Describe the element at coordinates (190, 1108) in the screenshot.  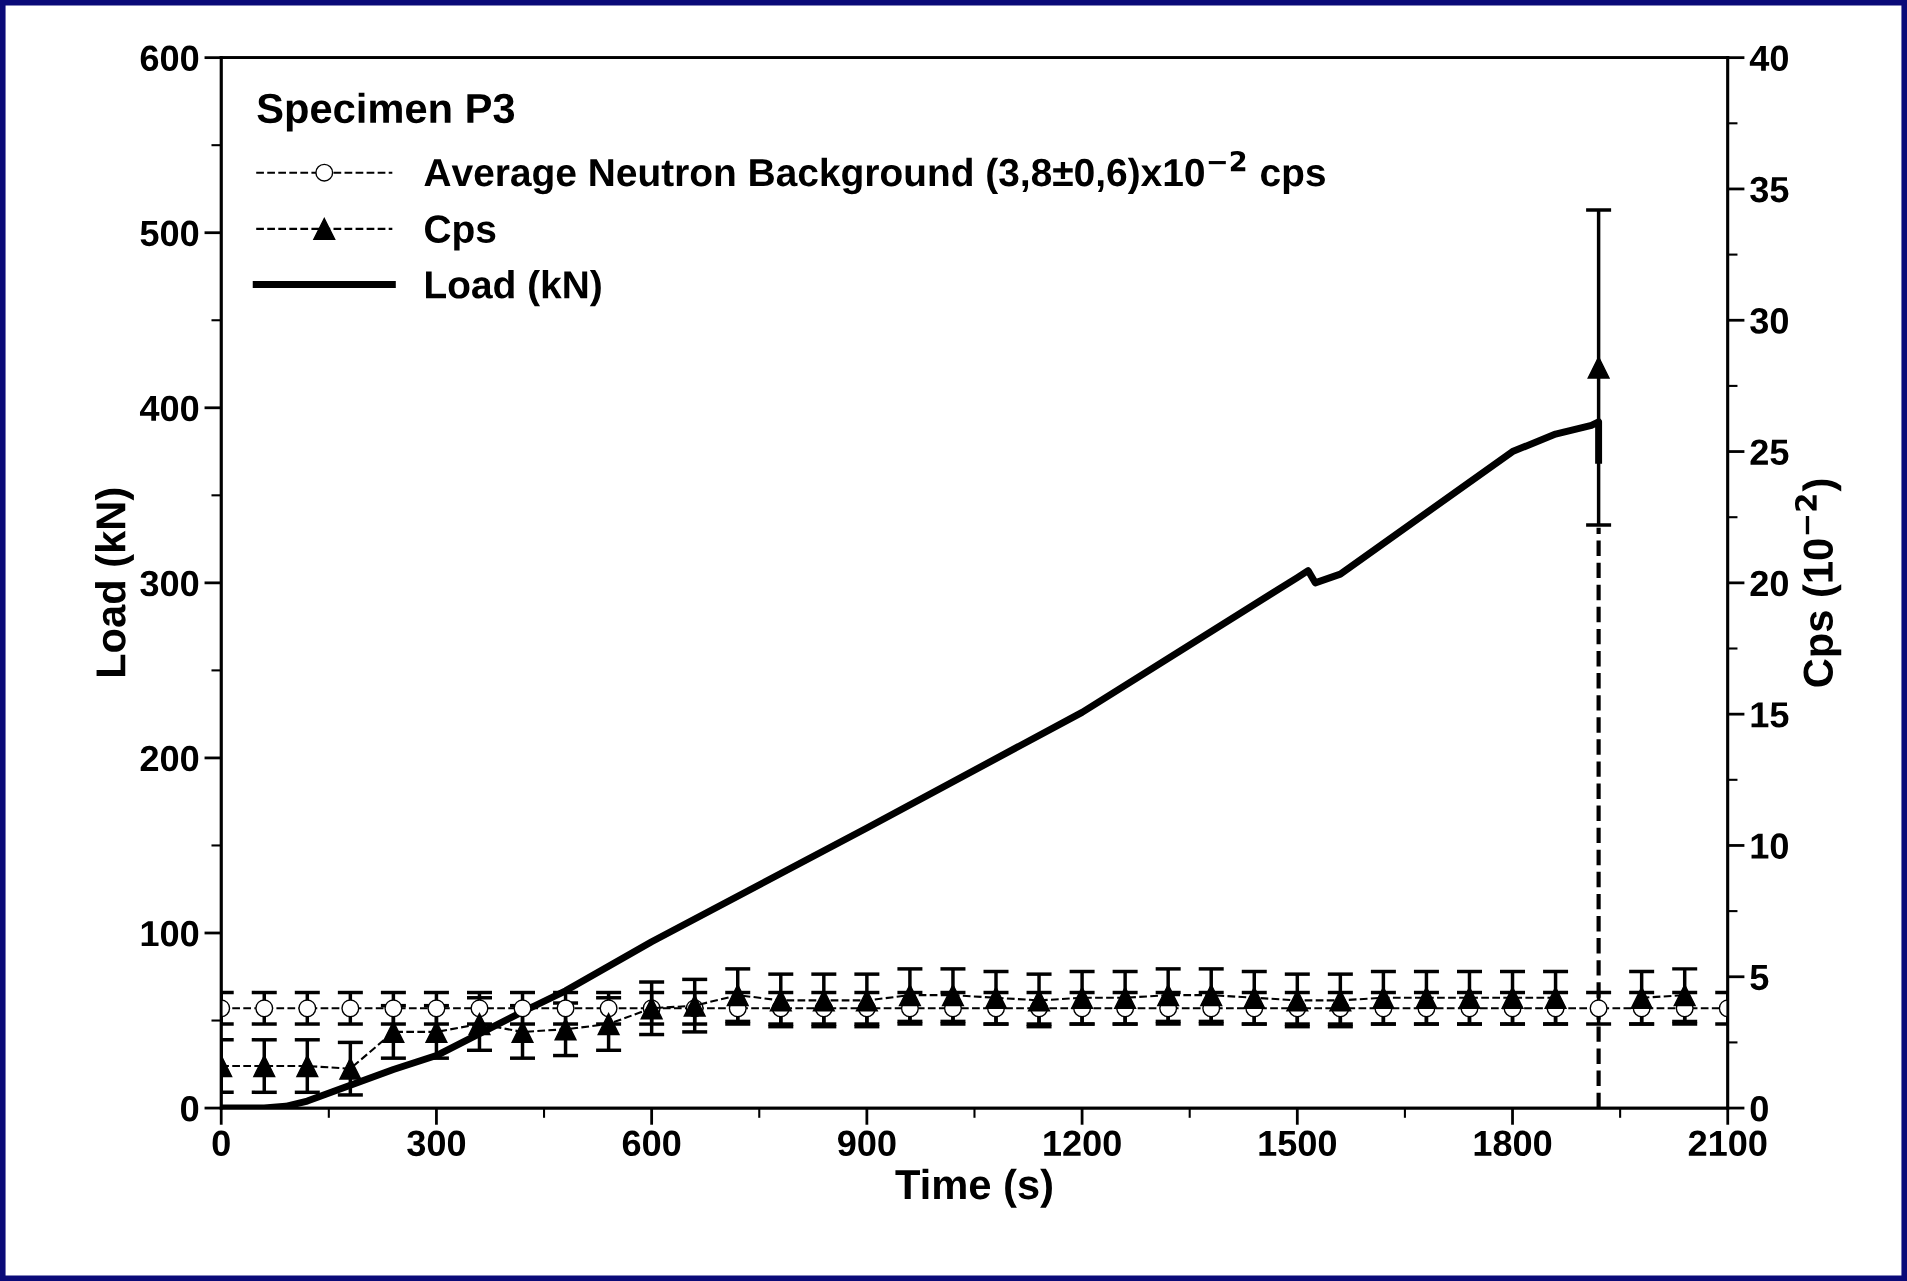
I see `y-tick-label: 0` at that location.